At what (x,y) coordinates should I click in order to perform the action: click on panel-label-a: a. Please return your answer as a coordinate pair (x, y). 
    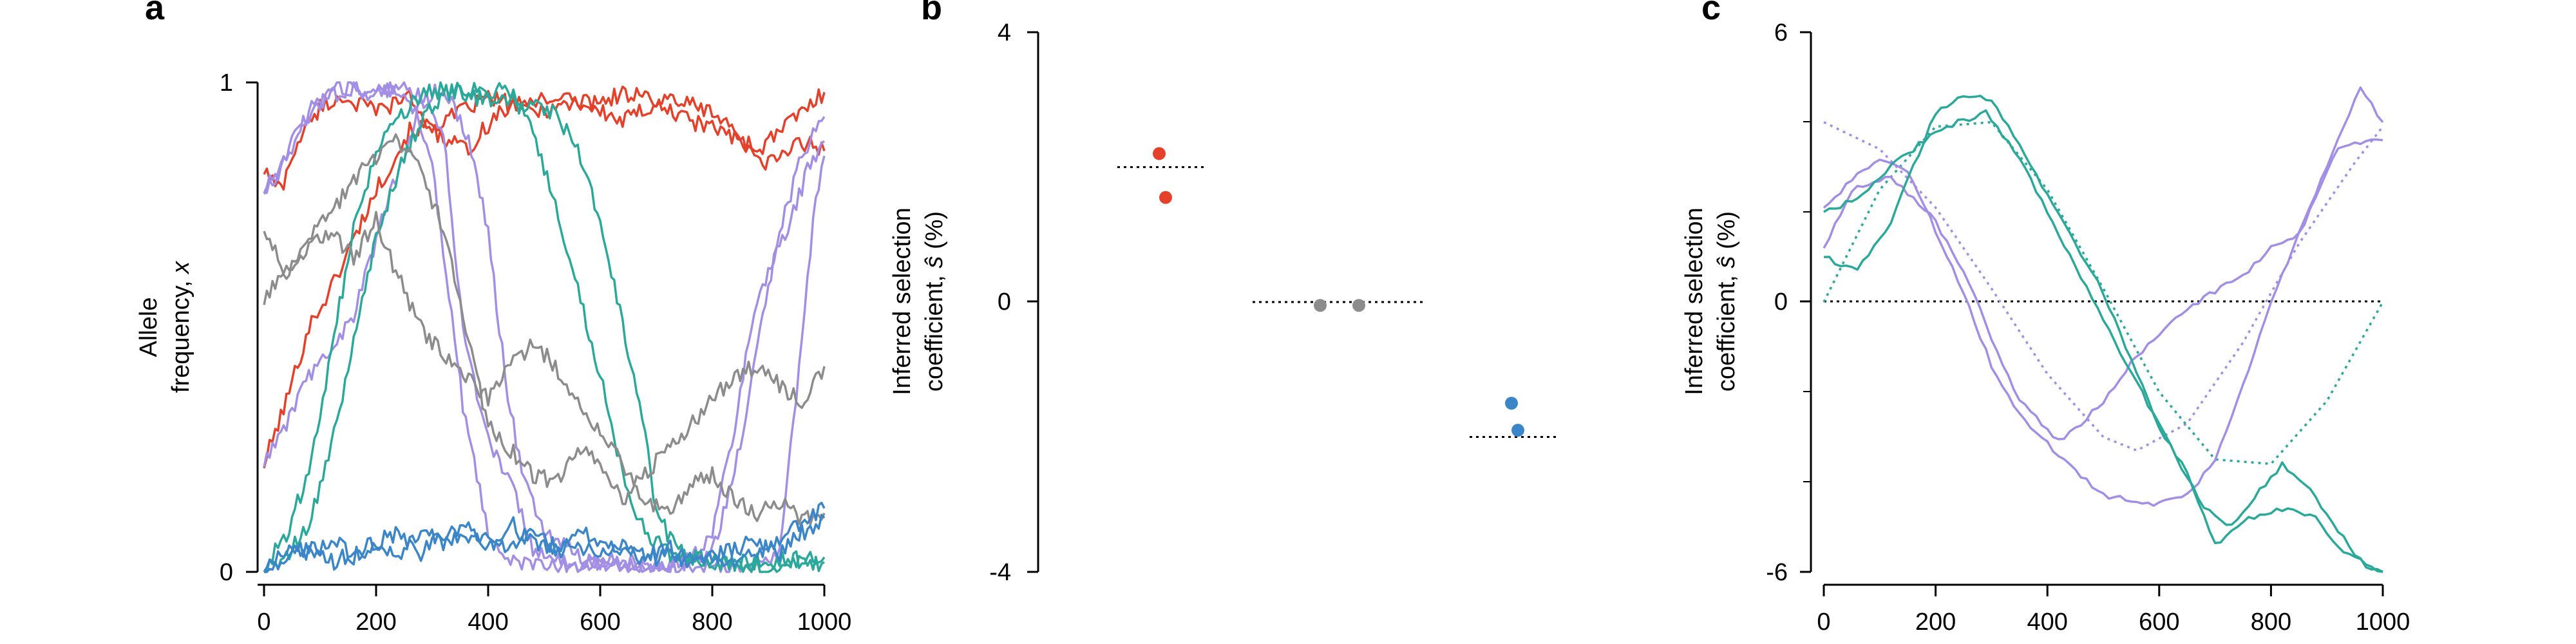
    Looking at the image, I should click on (155, 13).